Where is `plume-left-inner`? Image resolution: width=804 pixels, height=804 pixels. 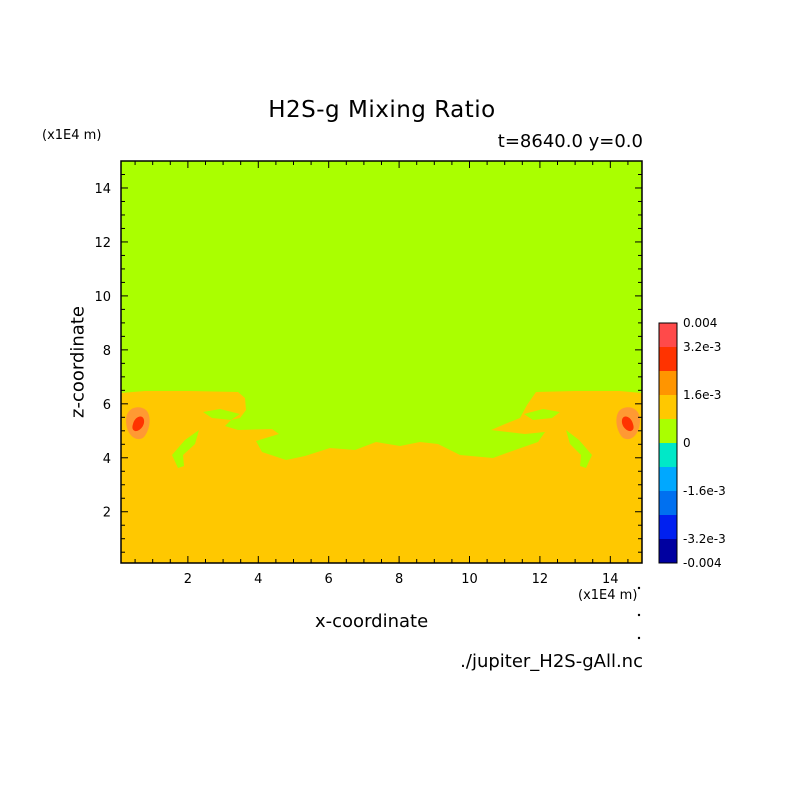
plume-left-inner is located at coordinates (221, 414).